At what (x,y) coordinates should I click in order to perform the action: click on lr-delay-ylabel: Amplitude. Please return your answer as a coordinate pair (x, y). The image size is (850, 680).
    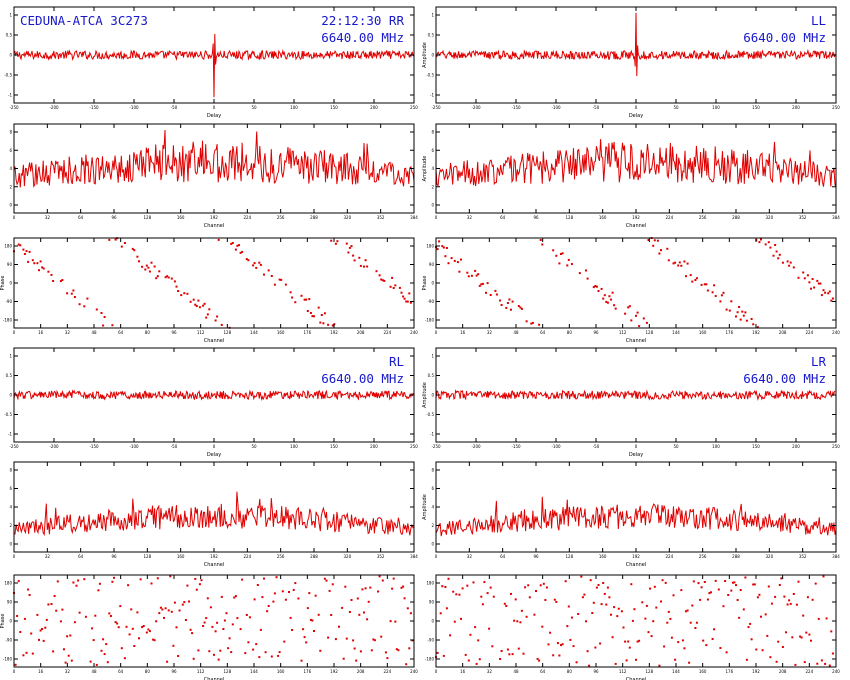
    Looking at the image, I should click on (425, 395).